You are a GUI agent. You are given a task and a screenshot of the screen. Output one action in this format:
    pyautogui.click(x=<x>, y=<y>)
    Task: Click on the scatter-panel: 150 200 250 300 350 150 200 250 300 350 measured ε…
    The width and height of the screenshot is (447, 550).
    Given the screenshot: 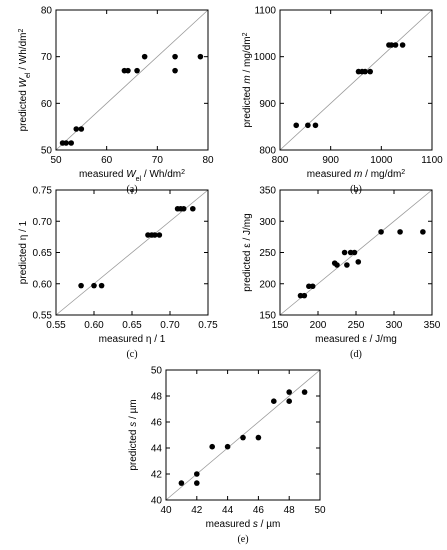 What is the action you would take?
    pyautogui.click(x=341, y=273)
    